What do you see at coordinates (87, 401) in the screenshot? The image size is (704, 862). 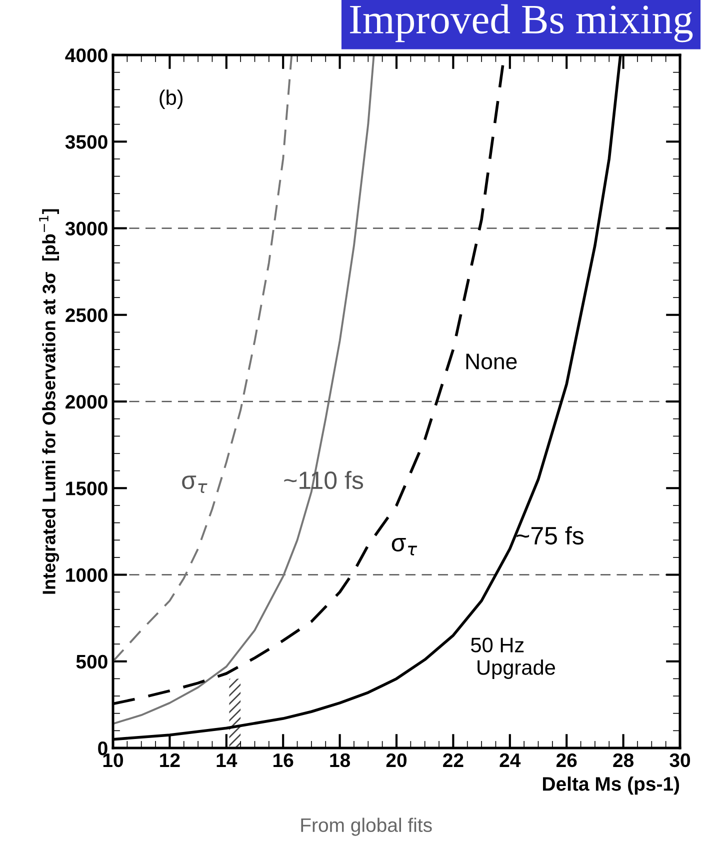 I see `y-tick-label: 2000` at bounding box center [87, 401].